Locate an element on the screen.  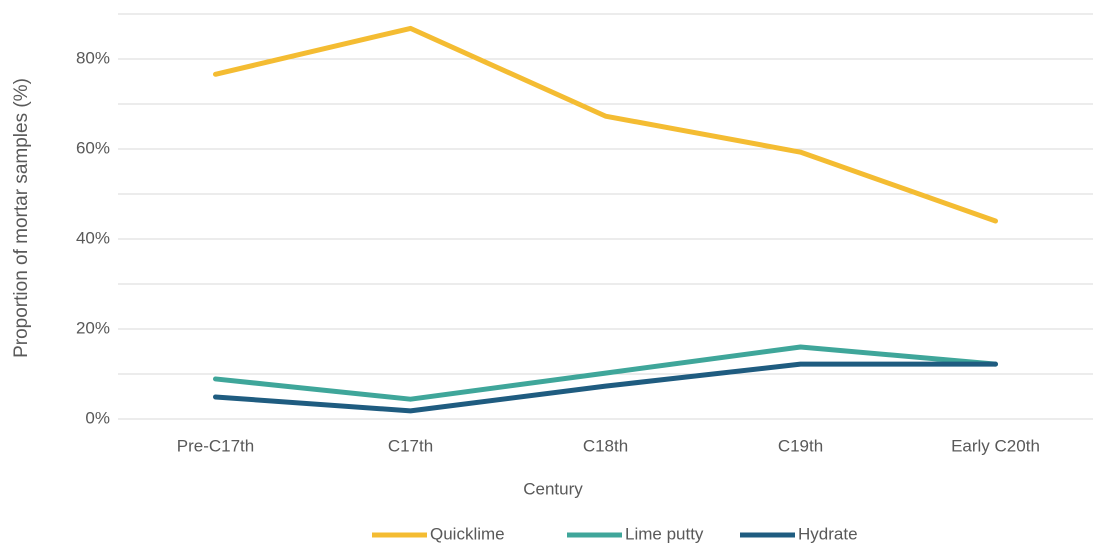
x-tick-label: Pre-C17th is located at coordinates (215, 445).